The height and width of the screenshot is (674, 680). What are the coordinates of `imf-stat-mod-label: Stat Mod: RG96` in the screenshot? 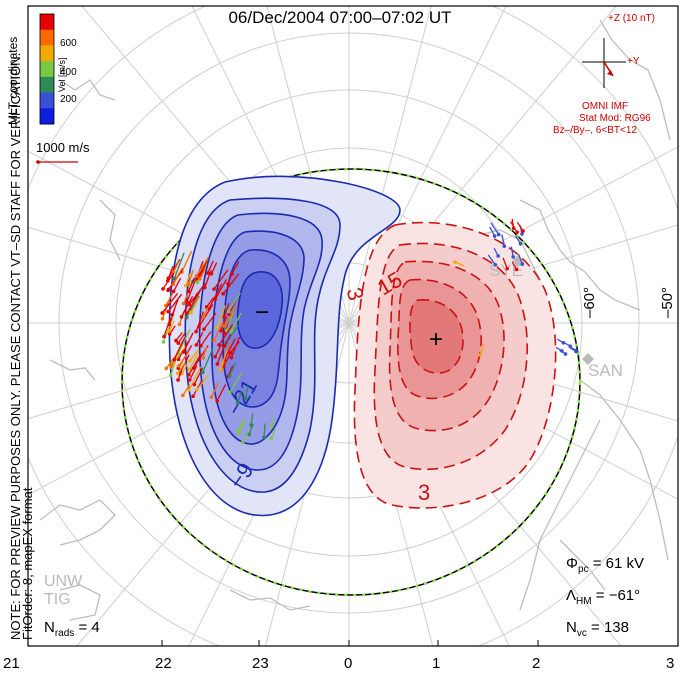 It's located at (615, 118).